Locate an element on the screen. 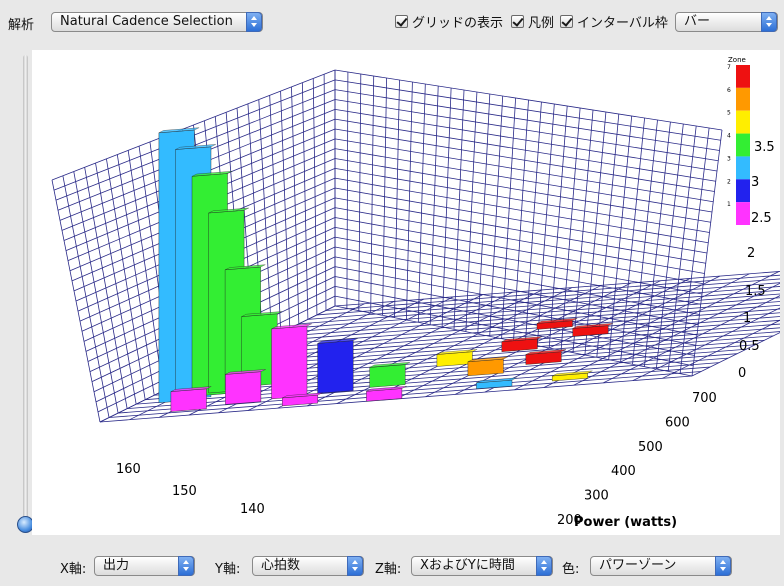 The height and width of the screenshot is (586, 784). y-tick-label: 160 is located at coordinates (128, 469).